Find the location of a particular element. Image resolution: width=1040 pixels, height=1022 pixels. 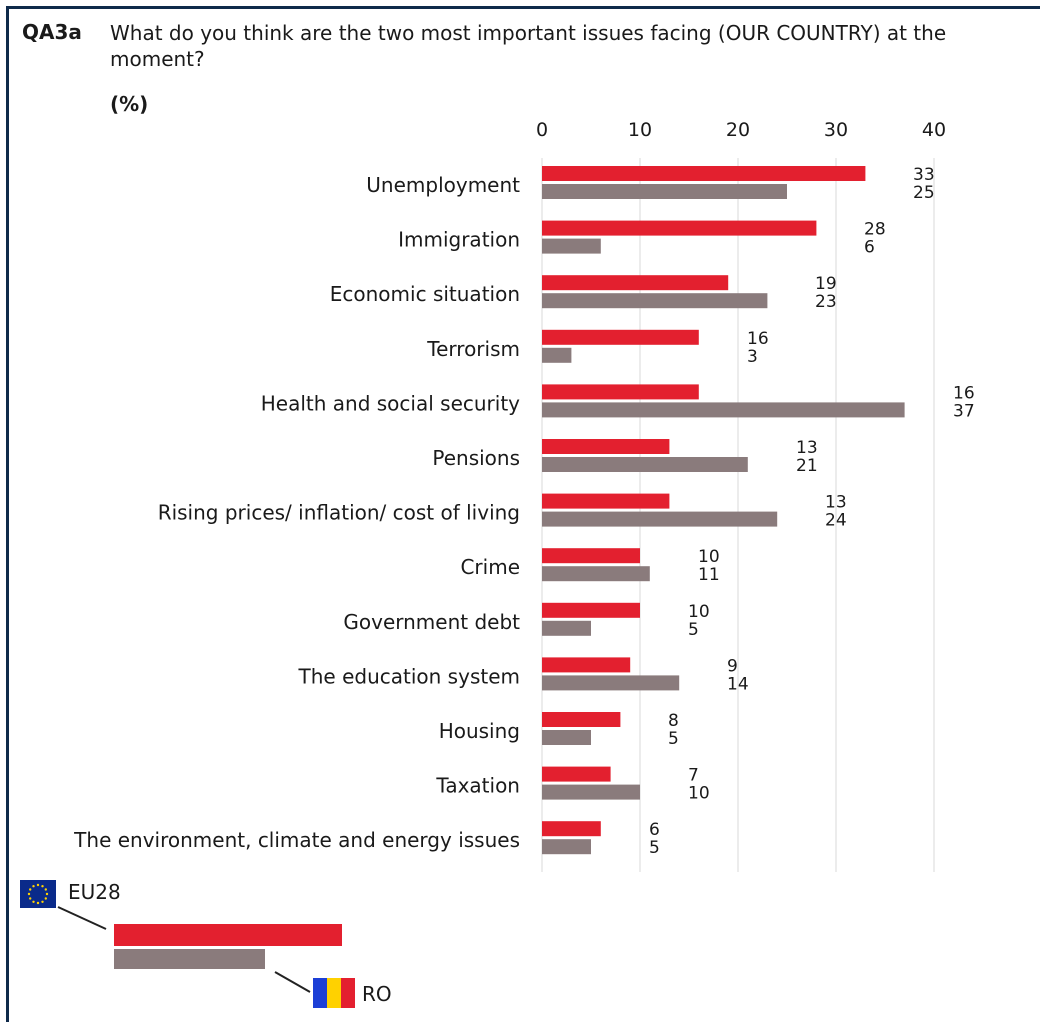

value-label-eu28: 33 is located at coordinates (924, 175).